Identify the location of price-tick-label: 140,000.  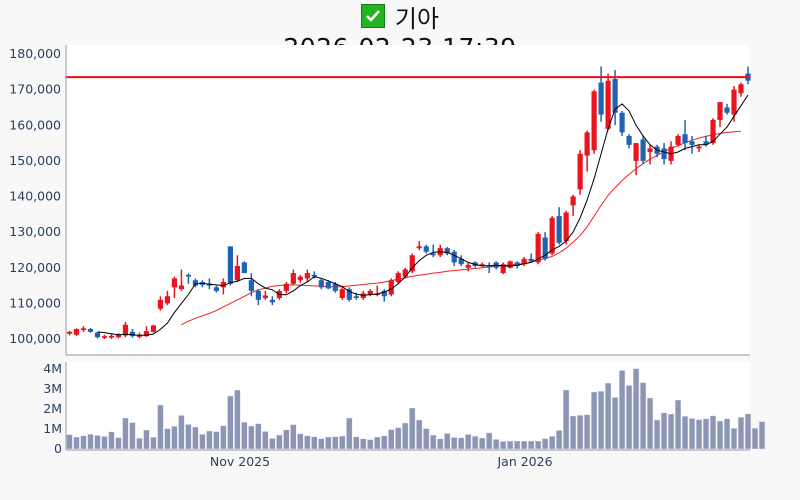
(35, 196).